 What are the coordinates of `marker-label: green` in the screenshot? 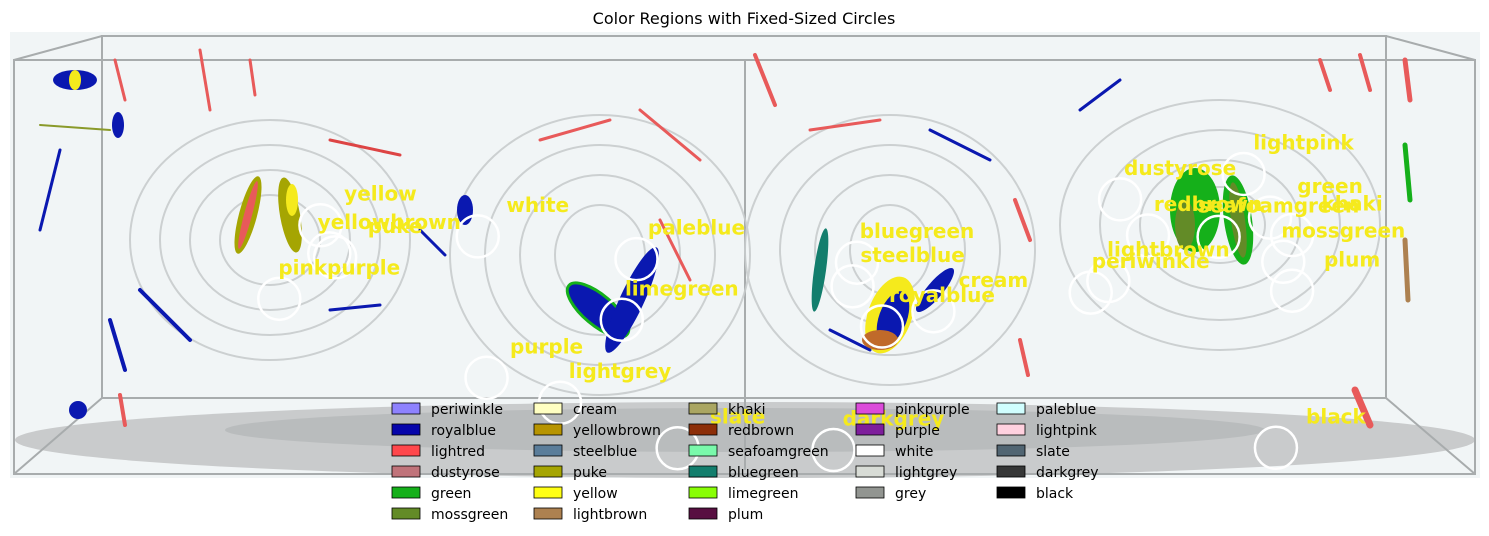 It's located at (1330, 186).